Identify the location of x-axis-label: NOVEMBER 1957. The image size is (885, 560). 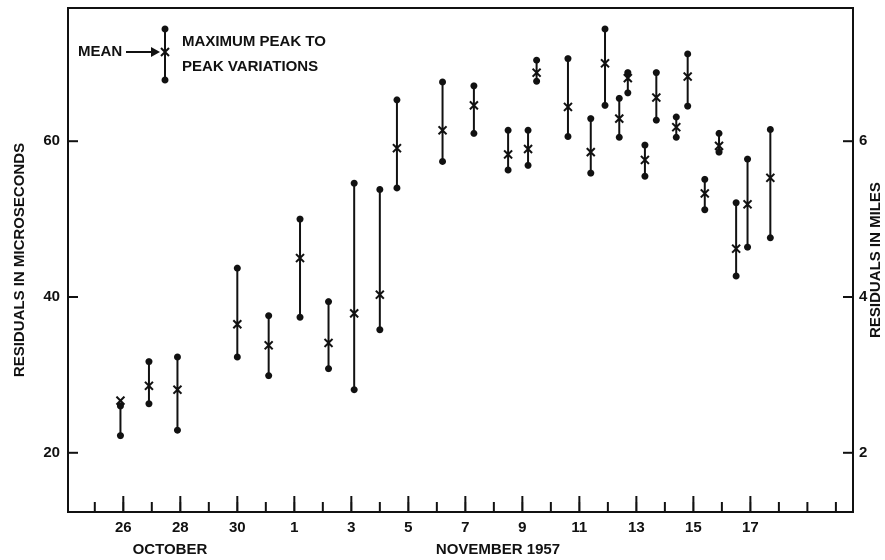
(498, 549).